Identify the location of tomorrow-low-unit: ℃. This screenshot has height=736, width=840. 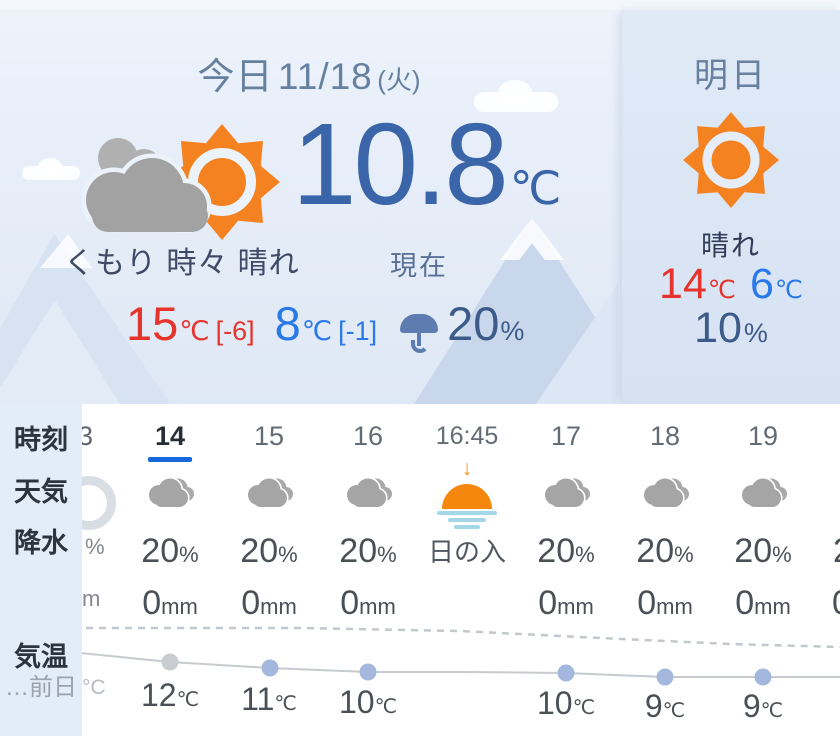
(788, 290).